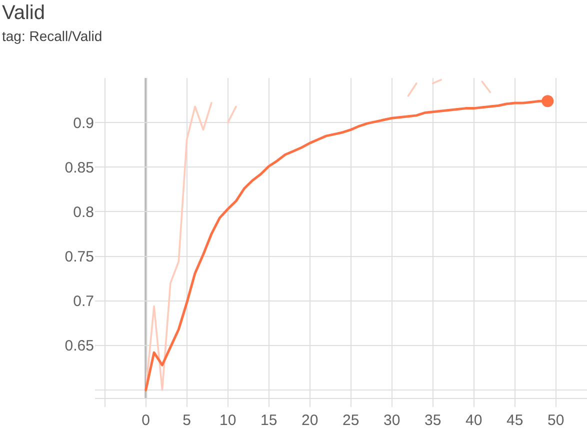 Image resolution: width=587 pixels, height=430 pixels. Describe the element at coordinates (515, 420) in the screenshot. I see `x-tick-label: 45` at that location.